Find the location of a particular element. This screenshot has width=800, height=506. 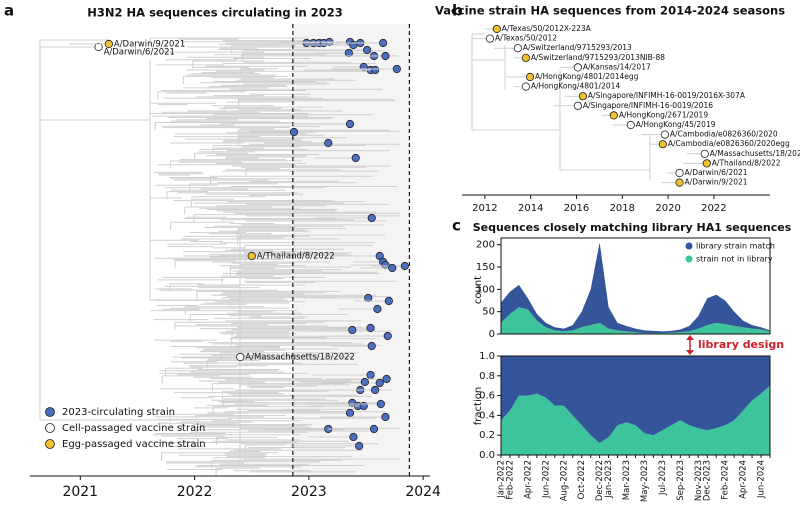

legend-label: library strain match is located at coordinates (735, 246).